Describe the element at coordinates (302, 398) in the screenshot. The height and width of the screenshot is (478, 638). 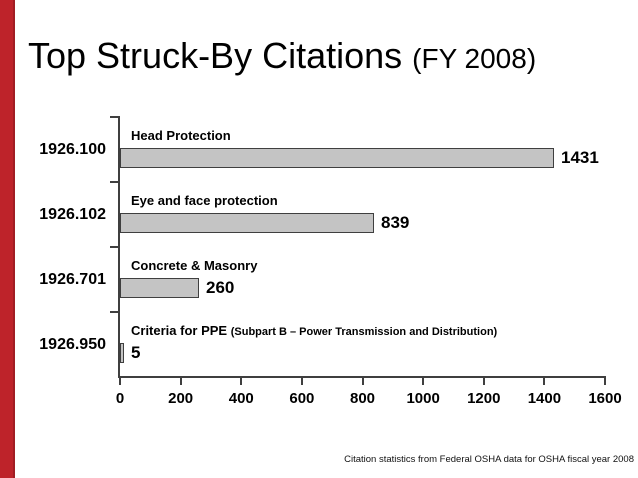
I see `x-tick-label: 600` at that location.